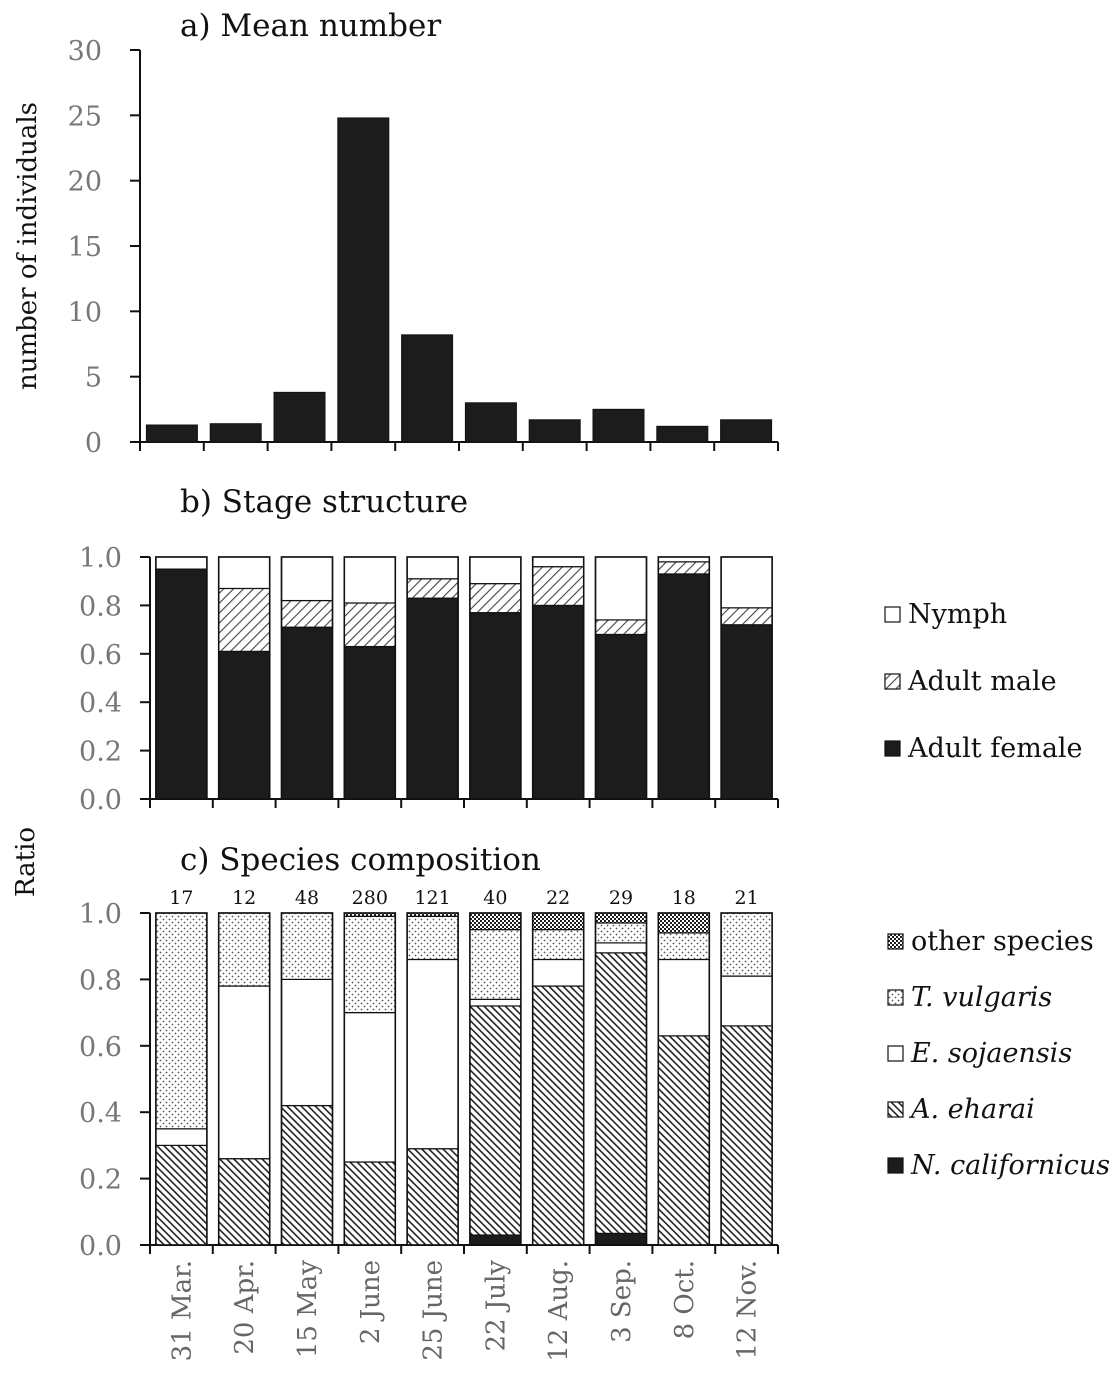  What do you see at coordinates (622, 1301) in the screenshot?
I see `category-label: 3 Sep.` at bounding box center [622, 1301].